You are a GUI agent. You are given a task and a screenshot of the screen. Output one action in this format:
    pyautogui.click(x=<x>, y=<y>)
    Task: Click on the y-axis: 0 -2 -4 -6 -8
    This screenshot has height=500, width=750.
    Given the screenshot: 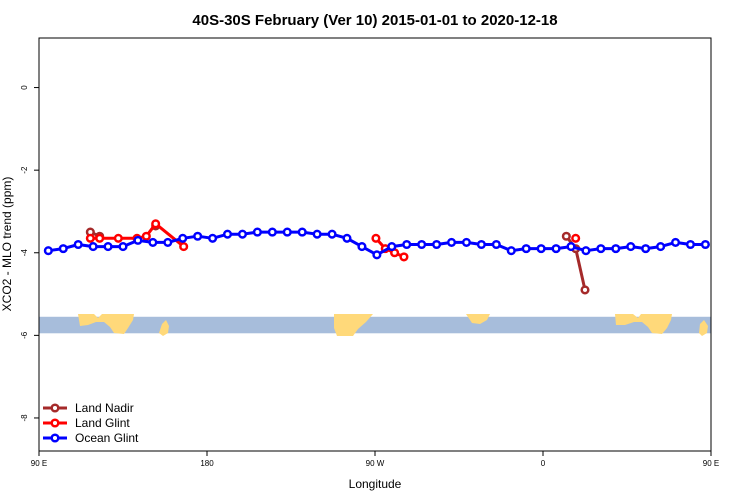 What is the action you would take?
    pyautogui.click(x=29, y=253)
    